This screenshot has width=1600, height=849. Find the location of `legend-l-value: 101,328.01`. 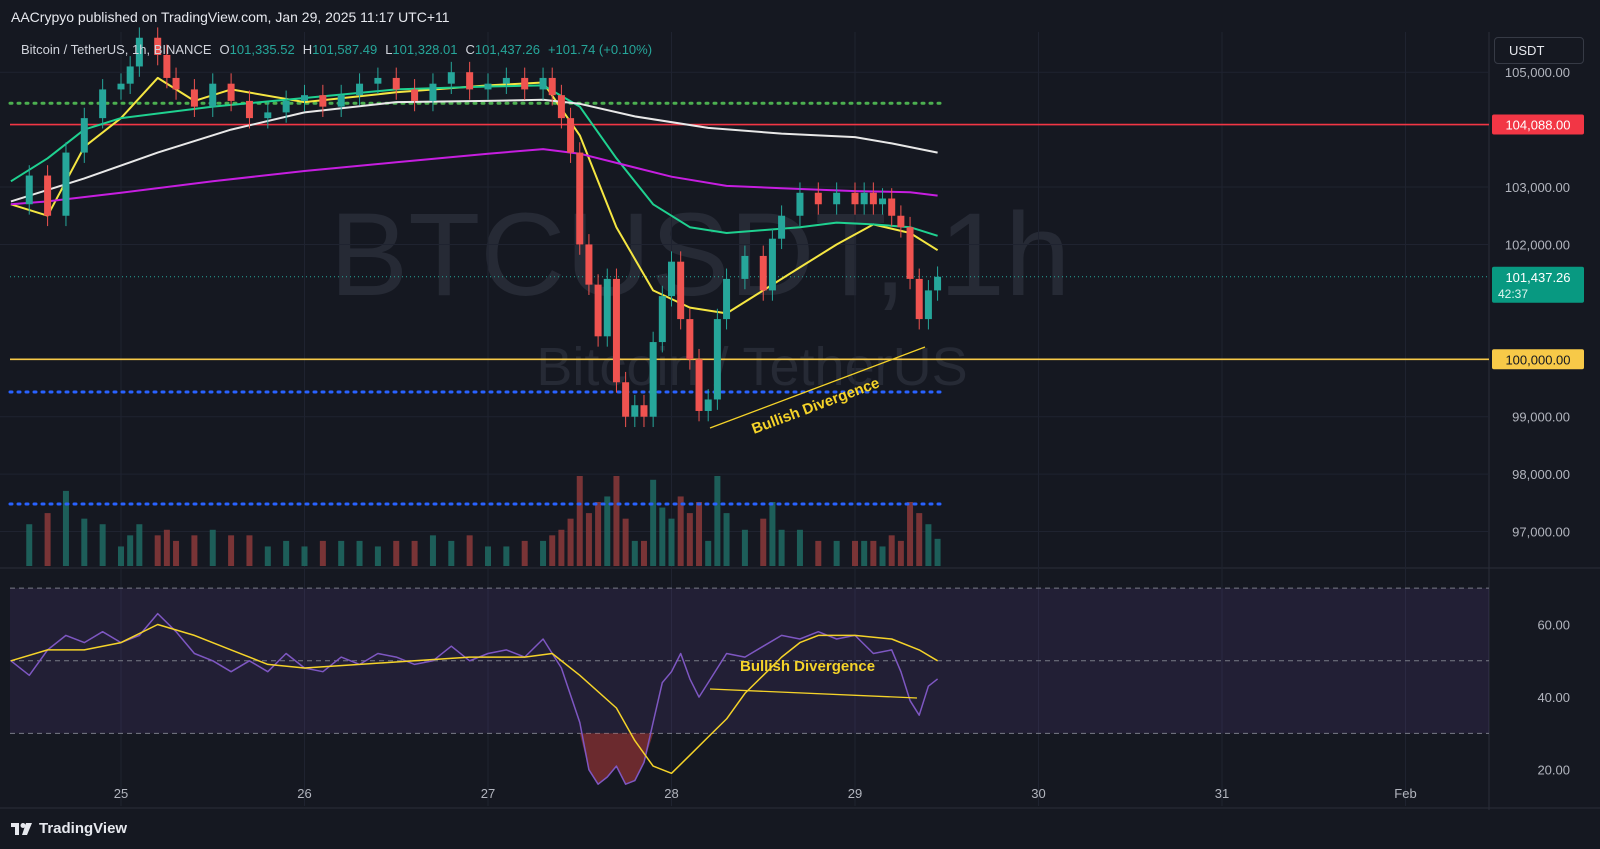

legend-l-value: 101,328.01 is located at coordinates (425, 49).